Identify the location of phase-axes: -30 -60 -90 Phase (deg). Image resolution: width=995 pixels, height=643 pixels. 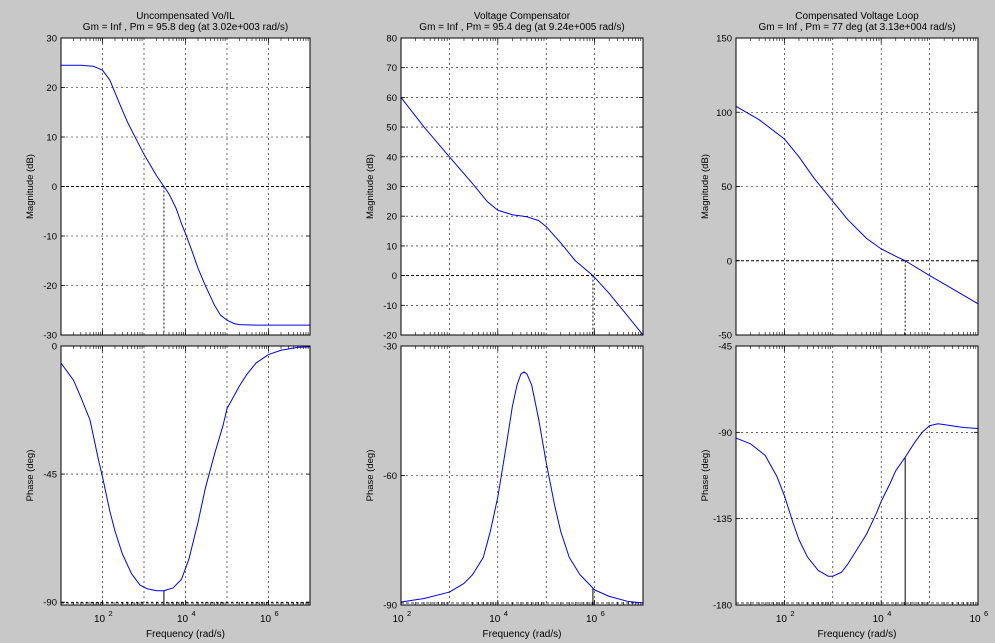
(504, 477).